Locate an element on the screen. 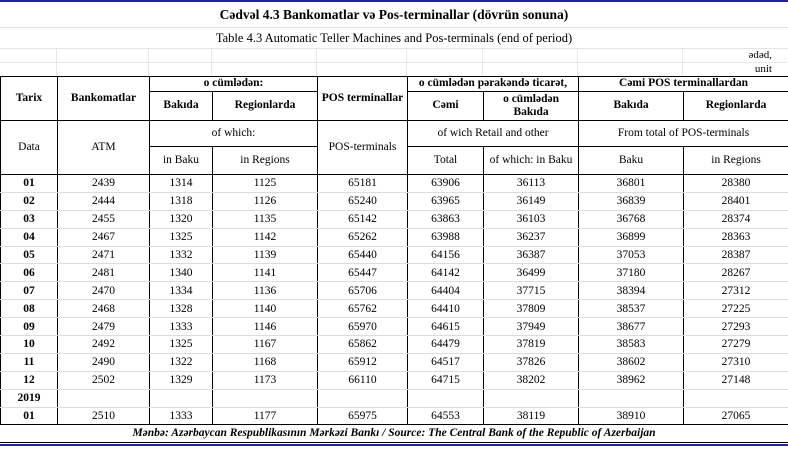 The image size is (788, 450). value-cell: 36768 is located at coordinates (631, 219).